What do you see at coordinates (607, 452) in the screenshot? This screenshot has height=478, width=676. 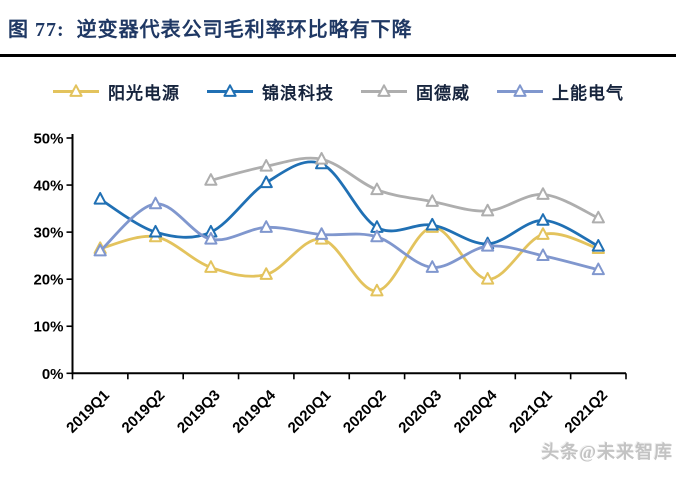 I see `watermark-text: 头条@未来智库` at bounding box center [607, 452].